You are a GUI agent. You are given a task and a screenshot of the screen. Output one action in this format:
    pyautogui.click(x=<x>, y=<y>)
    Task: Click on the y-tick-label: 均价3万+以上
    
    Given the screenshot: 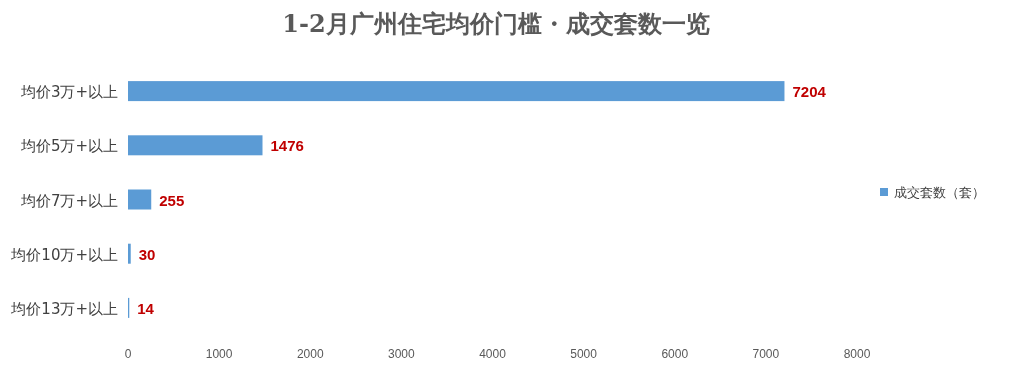 What is the action you would take?
    pyautogui.click(x=68, y=92)
    